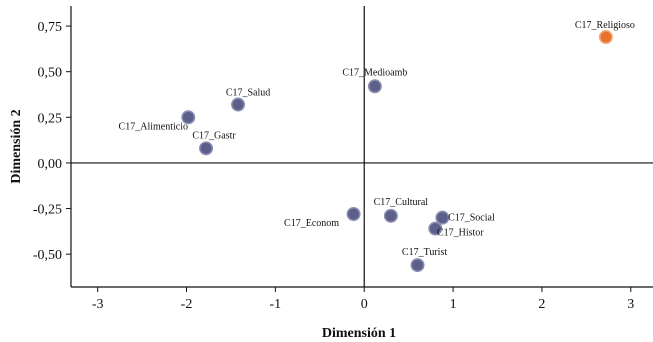 The width and height of the screenshot is (653, 342). I want to click on x-axis-title: Dimensión 1, so click(359, 333).